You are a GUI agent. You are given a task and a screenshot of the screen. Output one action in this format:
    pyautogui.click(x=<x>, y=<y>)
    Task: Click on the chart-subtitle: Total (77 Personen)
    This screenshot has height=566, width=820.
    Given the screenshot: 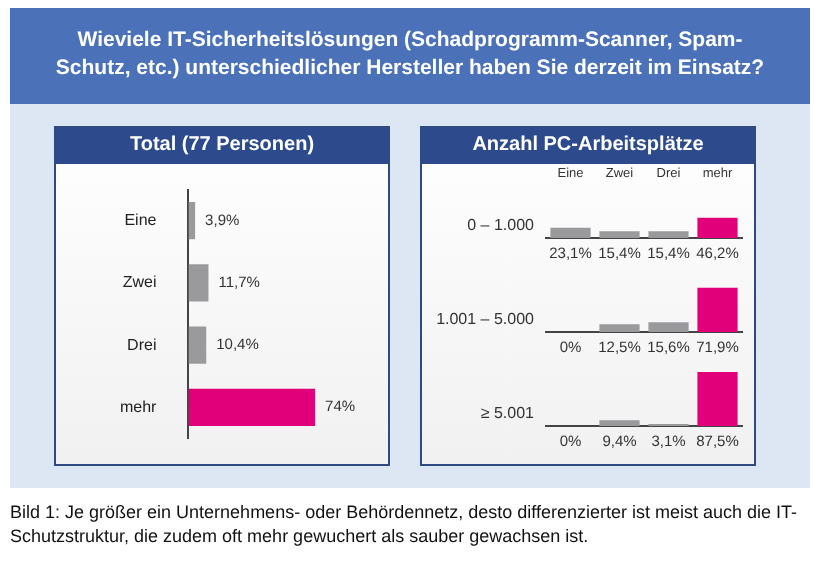 What is the action you would take?
    pyautogui.click(x=222, y=146)
    